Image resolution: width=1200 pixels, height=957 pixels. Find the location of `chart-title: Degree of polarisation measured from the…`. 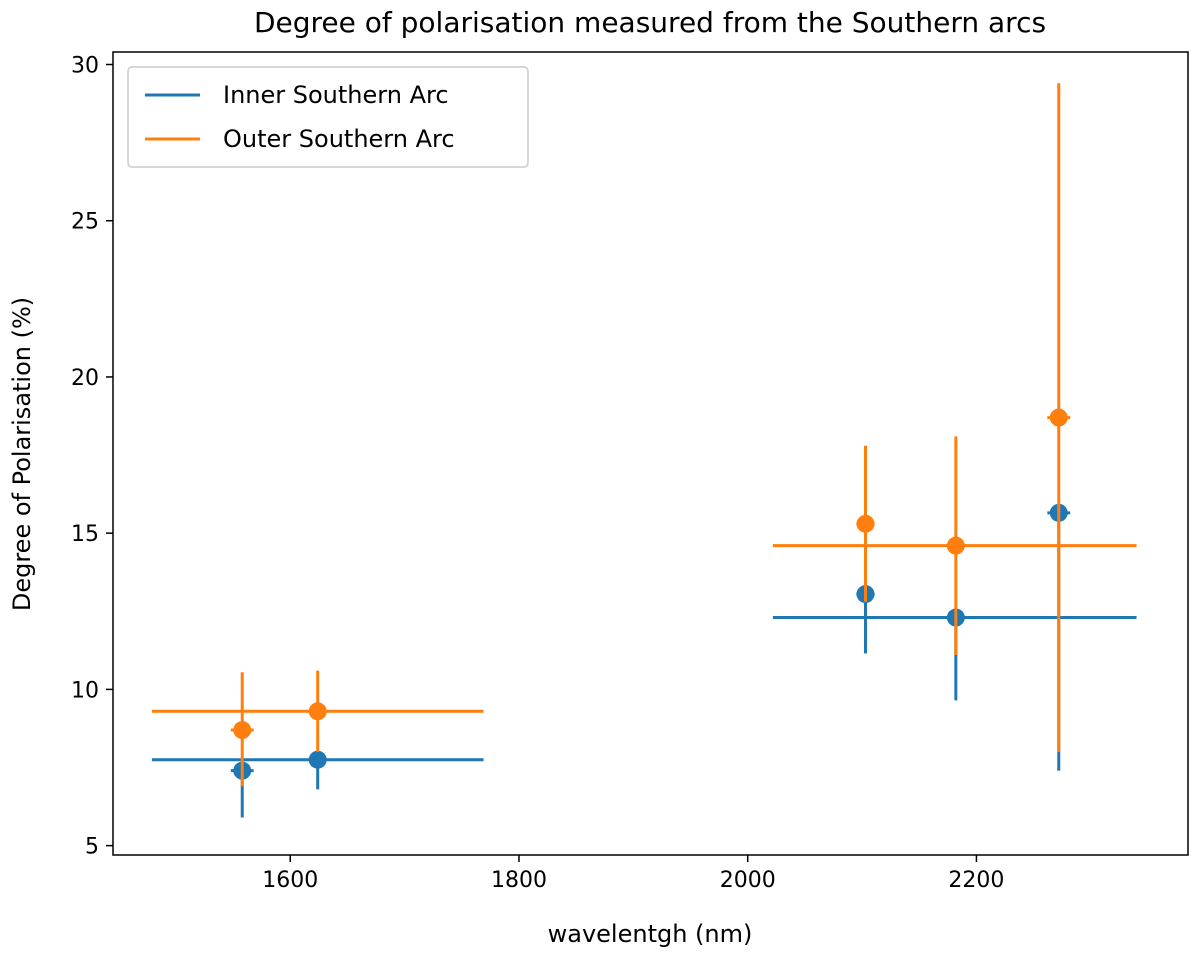

chart-title: Degree of polarisation measured from the… is located at coordinates (650, 22).